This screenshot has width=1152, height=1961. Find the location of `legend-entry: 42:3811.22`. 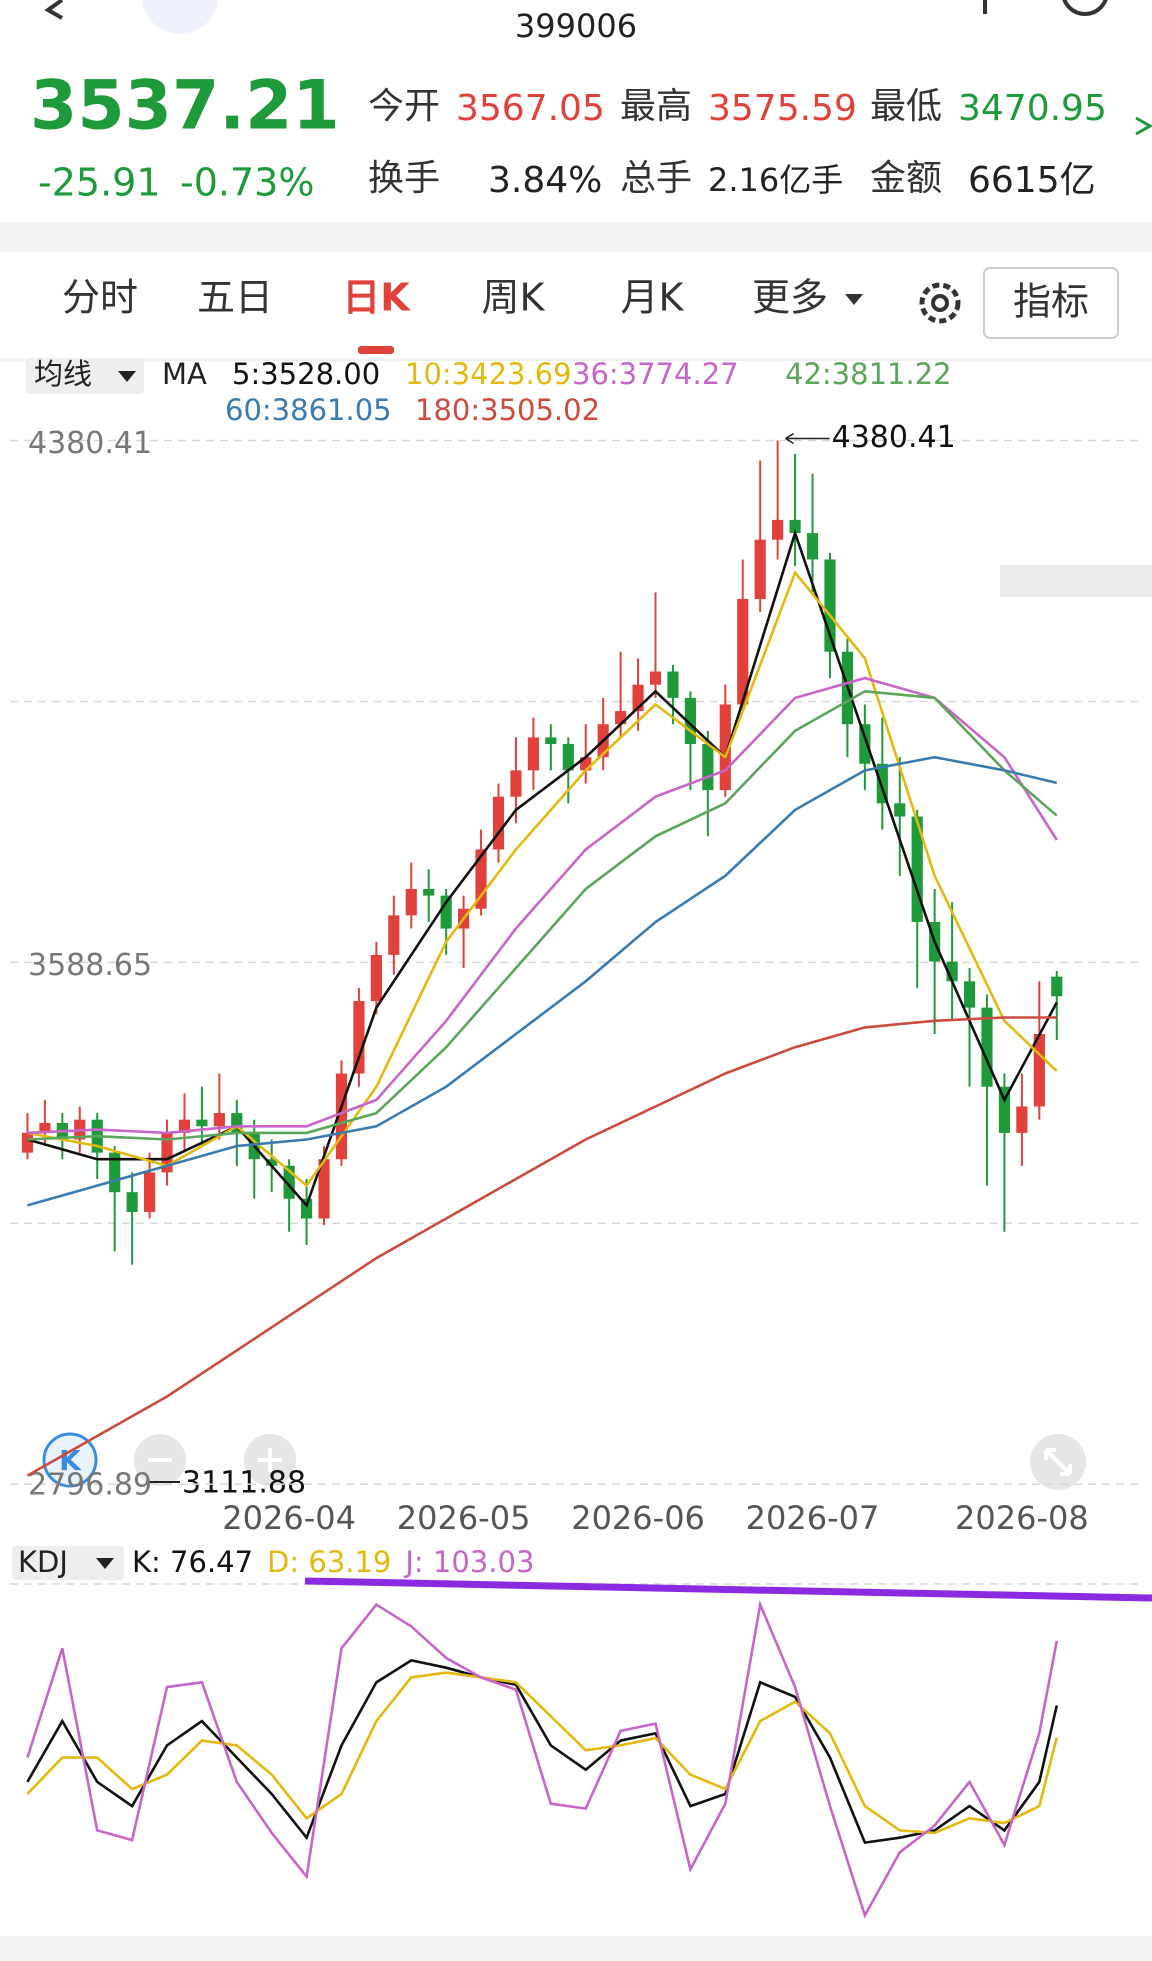

legend-entry: 42:3811.22 is located at coordinates (868, 374).